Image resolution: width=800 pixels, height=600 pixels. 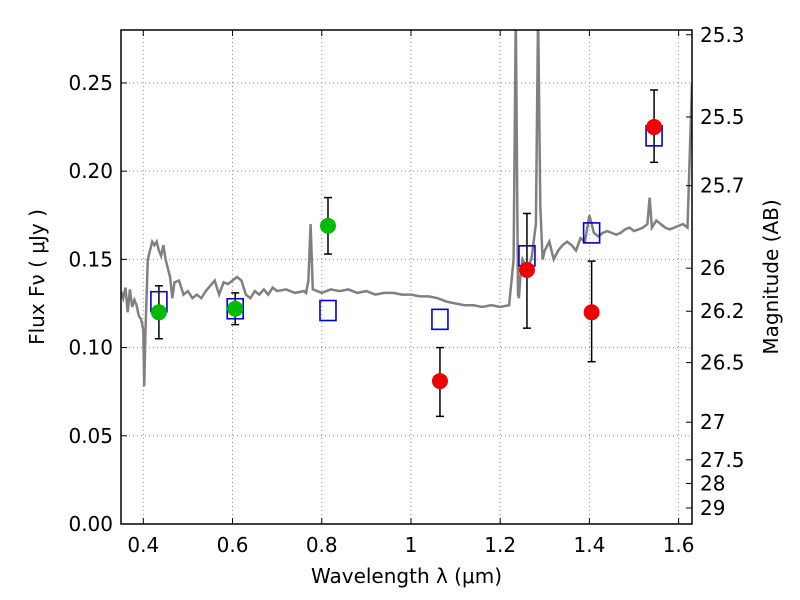 I want to click on right-tick-label: 27.5, so click(x=722, y=460).